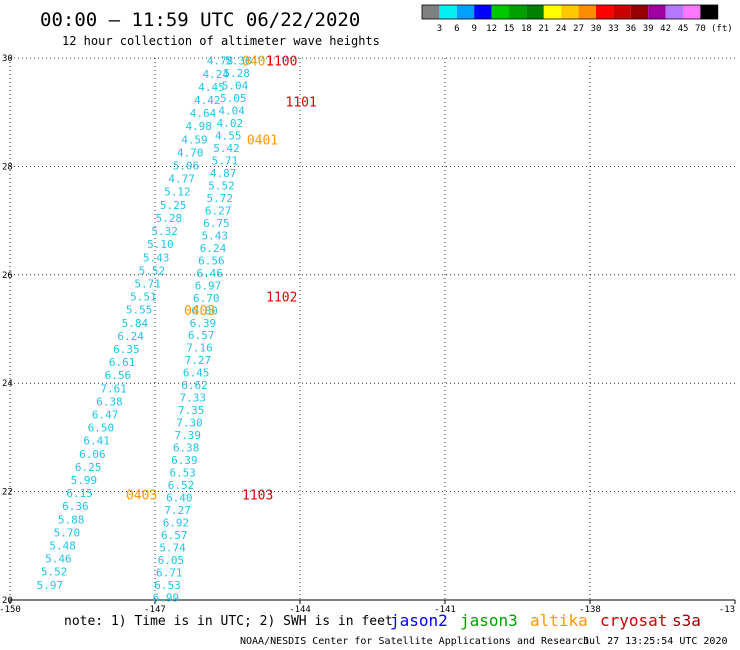  I want to click on wave-height-value: 4.42, so click(207, 100).